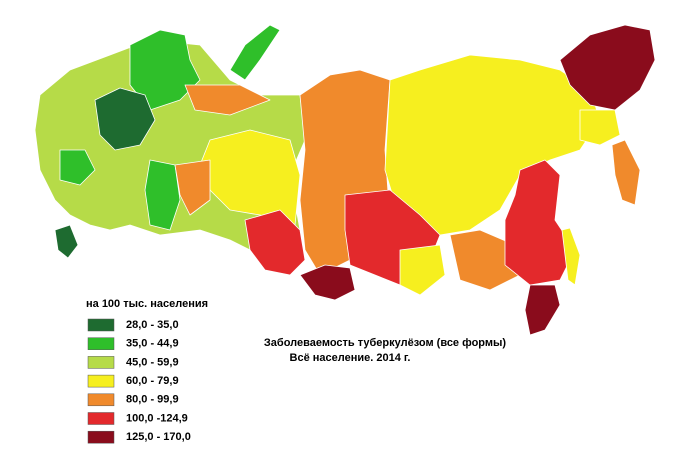 The height and width of the screenshot is (463, 675). I want to click on legend-label: 35,0 - 44,9, so click(152, 344).